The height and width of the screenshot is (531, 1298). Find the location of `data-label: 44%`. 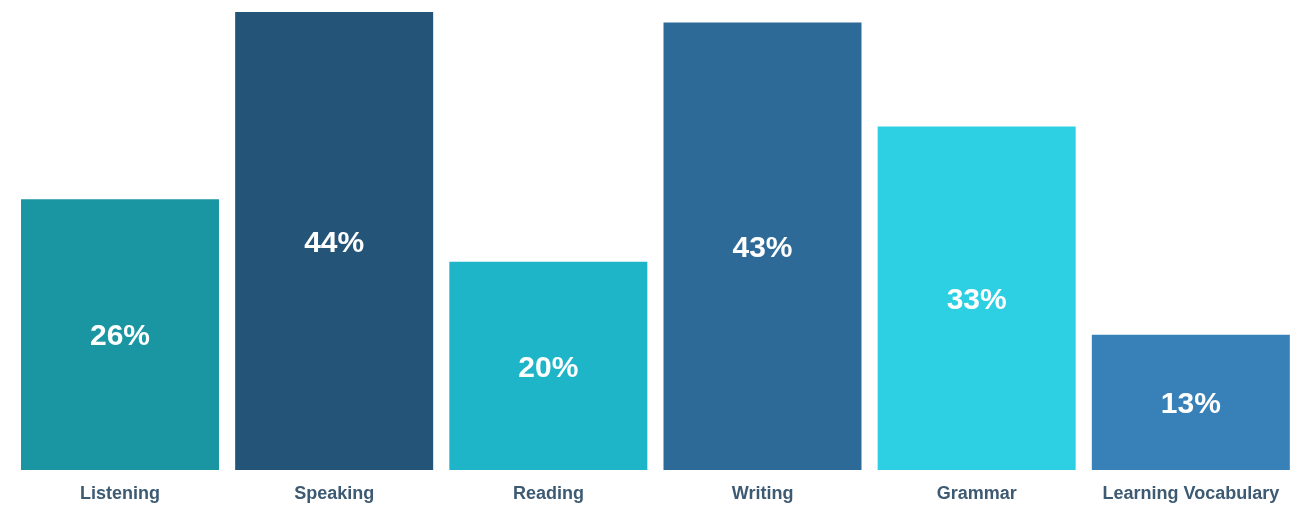

data-label: 44% is located at coordinates (334, 241).